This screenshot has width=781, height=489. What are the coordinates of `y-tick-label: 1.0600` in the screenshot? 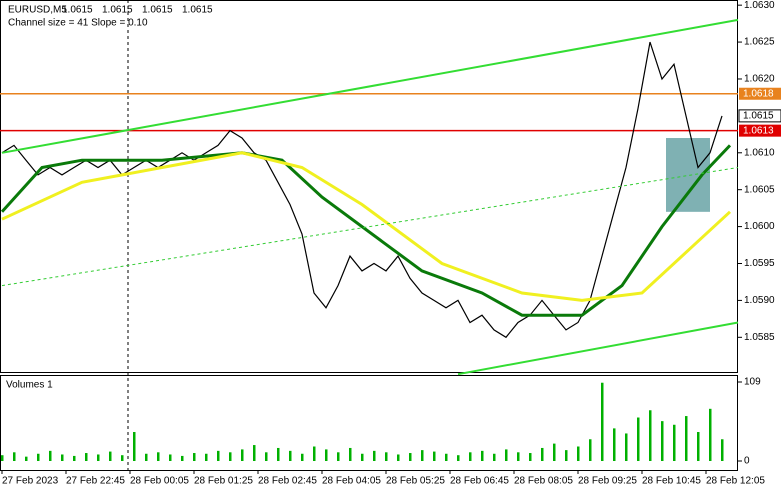 It's located at (759, 226).